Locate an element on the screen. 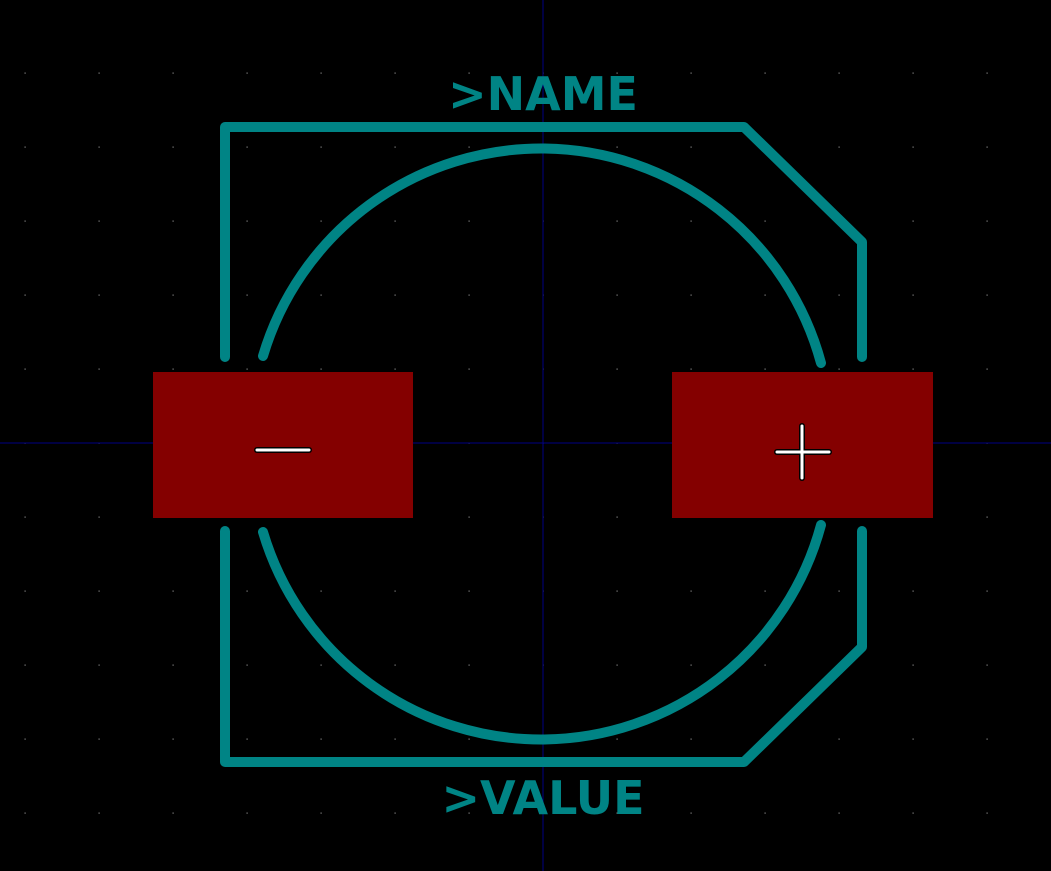 The image size is (1051, 871). name-label: >NAME is located at coordinates (543, 94).